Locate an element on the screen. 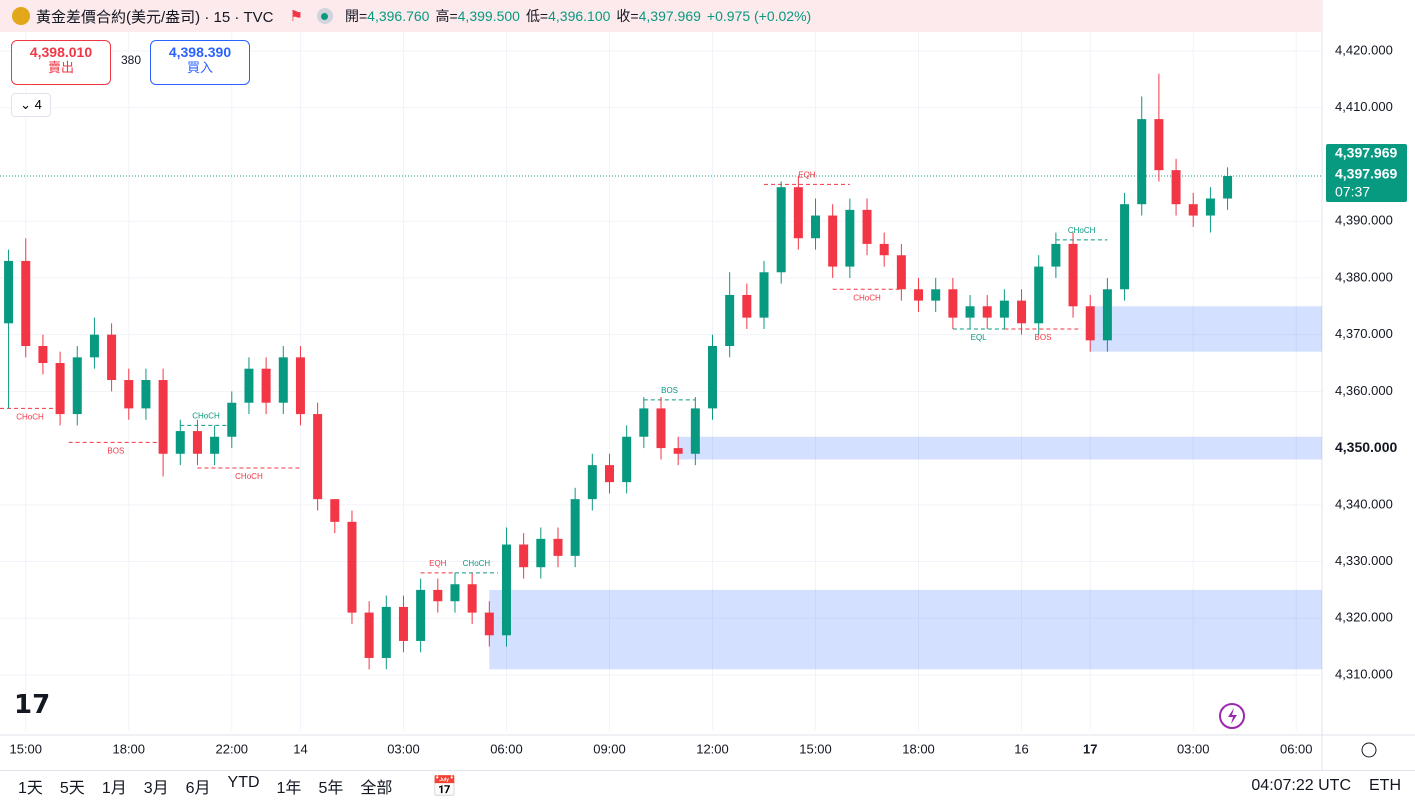 The image size is (1415, 801). x-tick-label: 16 is located at coordinates (1021, 748).